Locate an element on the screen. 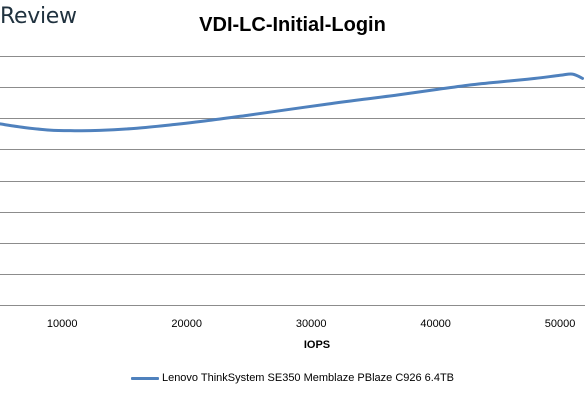 The width and height of the screenshot is (585, 401). x-tick-labels: 10000 20000 30000 40000 50000 is located at coordinates (311, 324).